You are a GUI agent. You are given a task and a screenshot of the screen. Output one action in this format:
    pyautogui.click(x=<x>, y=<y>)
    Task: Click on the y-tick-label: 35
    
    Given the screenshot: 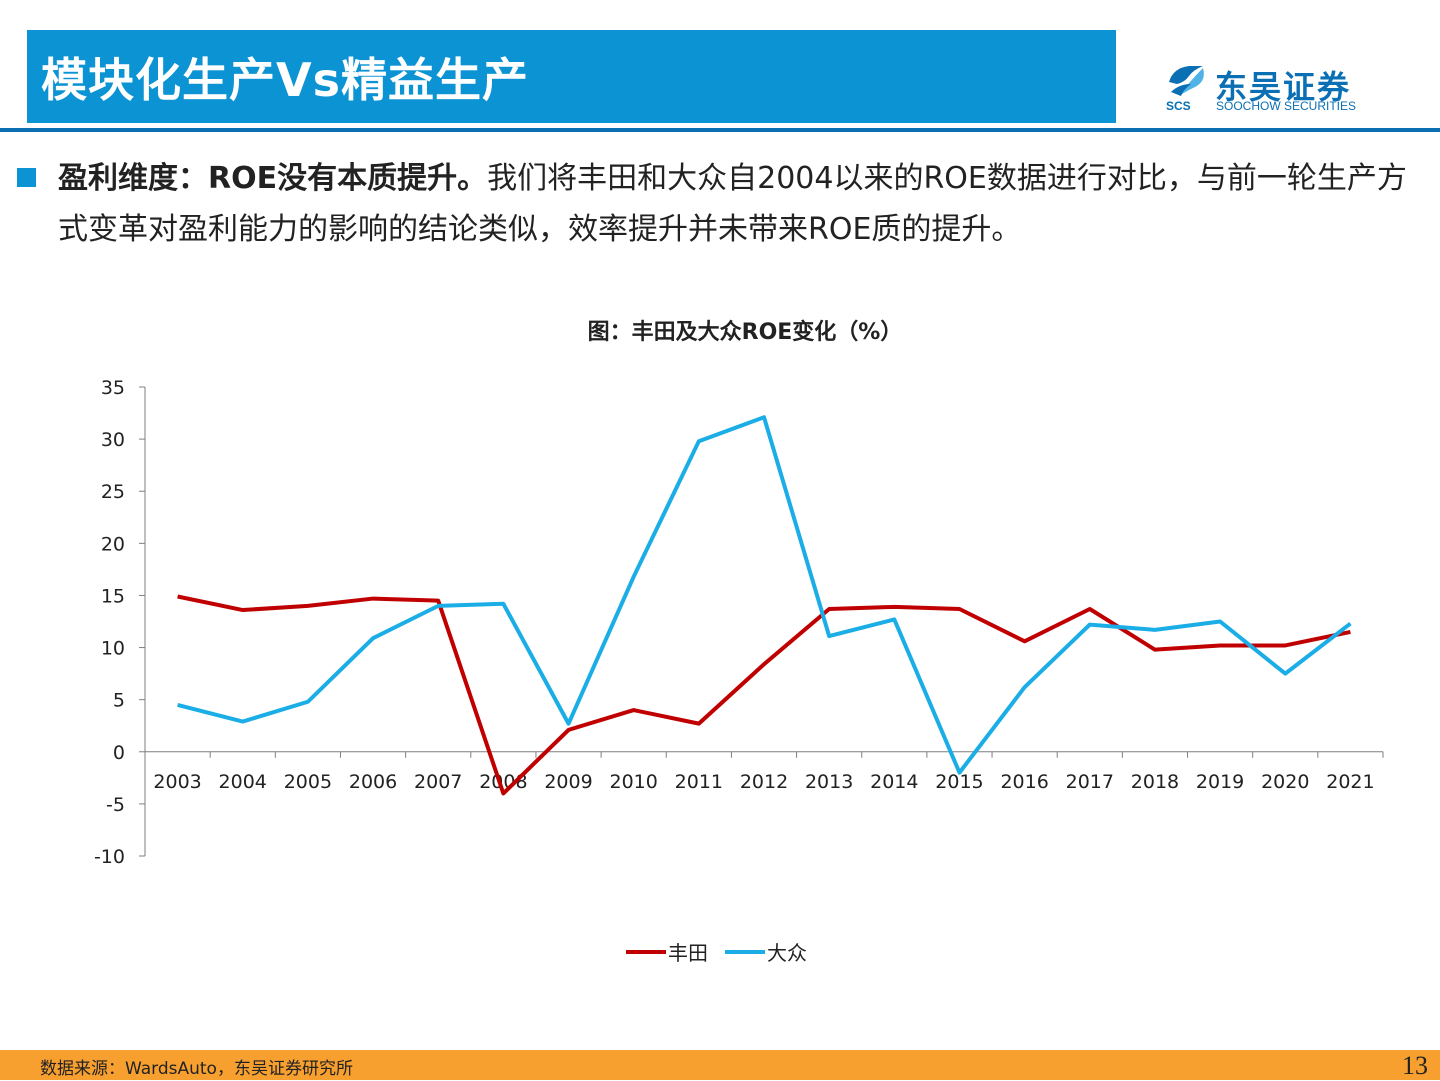 What is the action you would take?
    pyautogui.click(x=113, y=388)
    